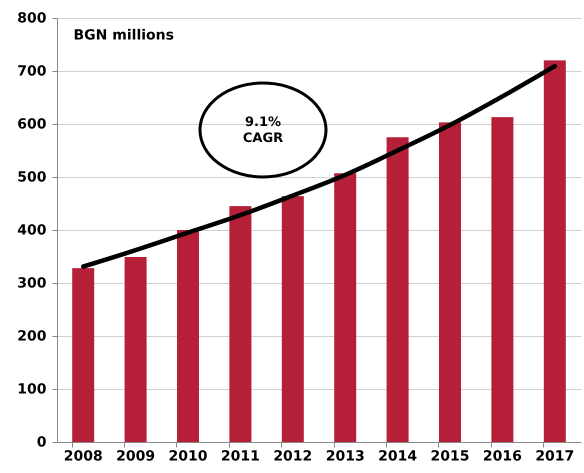 Image resolution: width=584 pixels, height=473 pixels. What do you see at coordinates (450, 456) in the screenshot?
I see `x-tick-label: 2015` at bounding box center [450, 456].